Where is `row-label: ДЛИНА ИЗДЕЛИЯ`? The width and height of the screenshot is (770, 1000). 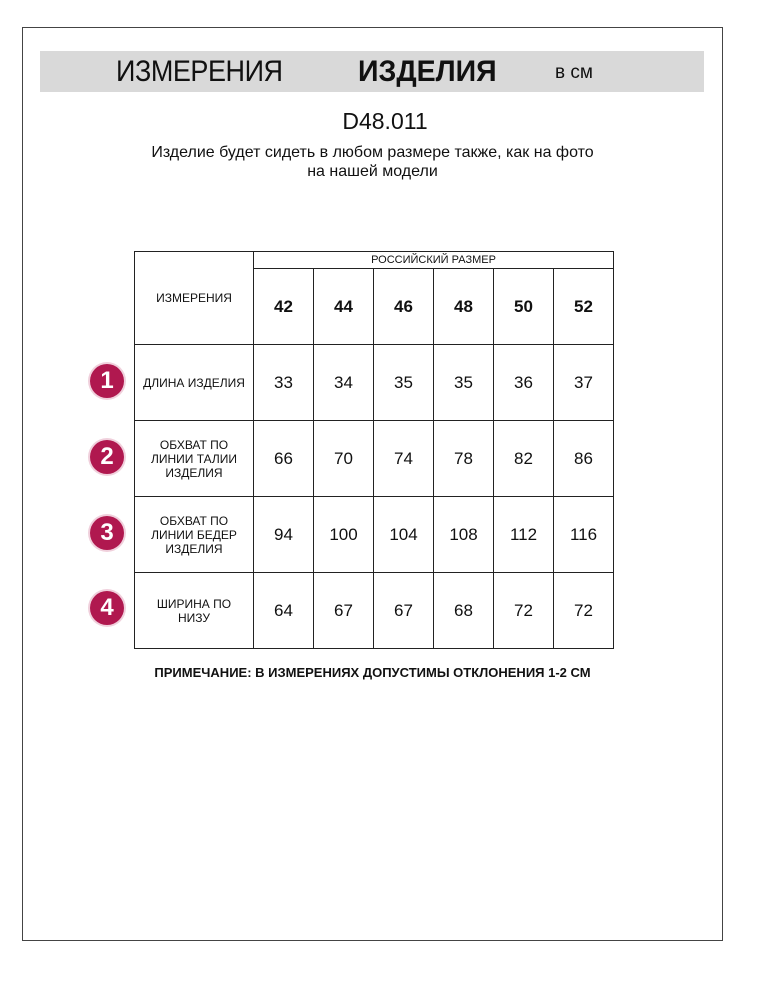
row-label: ДЛИНА ИЗДЕЛИЯ is located at coordinates (194, 382).